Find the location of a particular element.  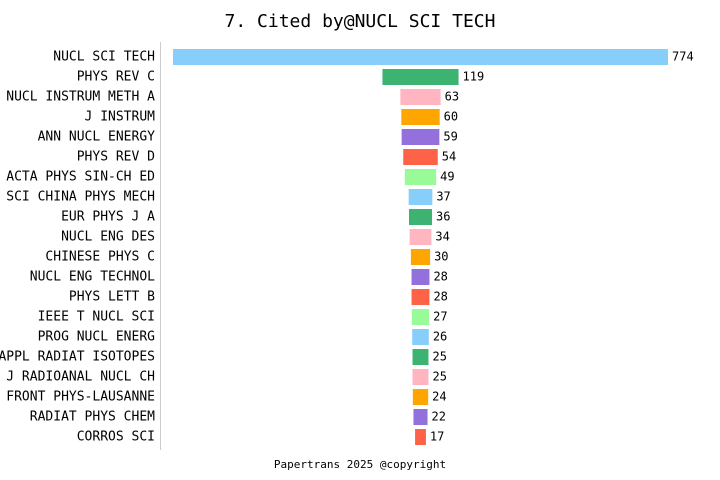

y-tick-label: PHYS REV C is located at coordinates (116, 77).